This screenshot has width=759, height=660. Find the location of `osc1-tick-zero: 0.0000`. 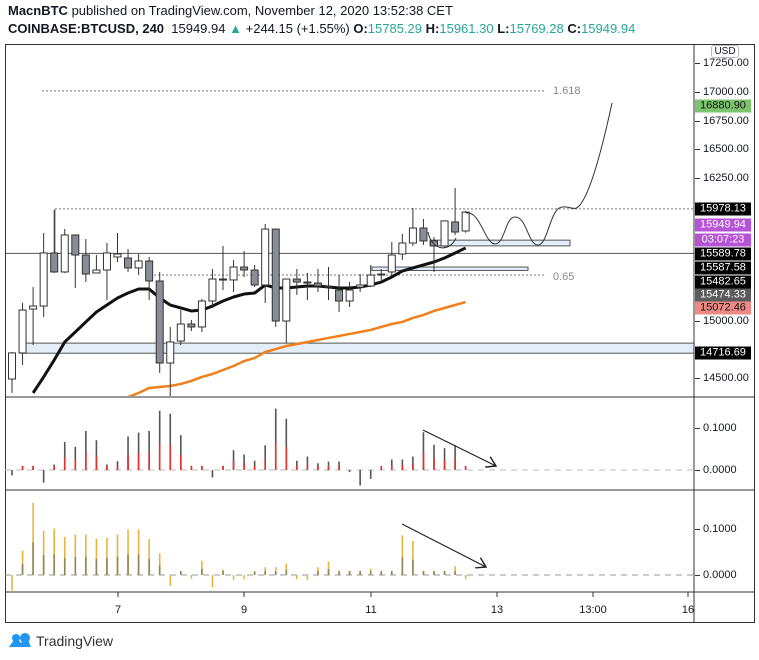

osc1-tick-zero: 0.0000 is located at coordinates (716, 470).